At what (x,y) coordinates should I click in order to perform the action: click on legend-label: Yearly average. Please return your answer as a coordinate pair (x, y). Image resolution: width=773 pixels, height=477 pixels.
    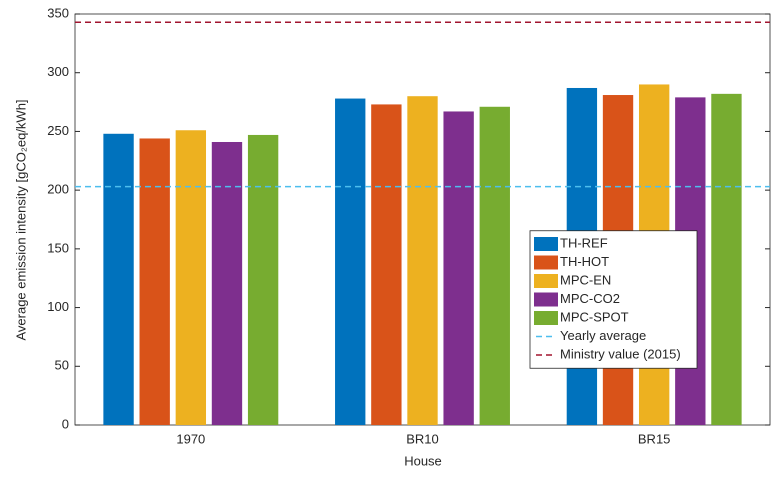
    Looking at the image, I should click on (603, 335).